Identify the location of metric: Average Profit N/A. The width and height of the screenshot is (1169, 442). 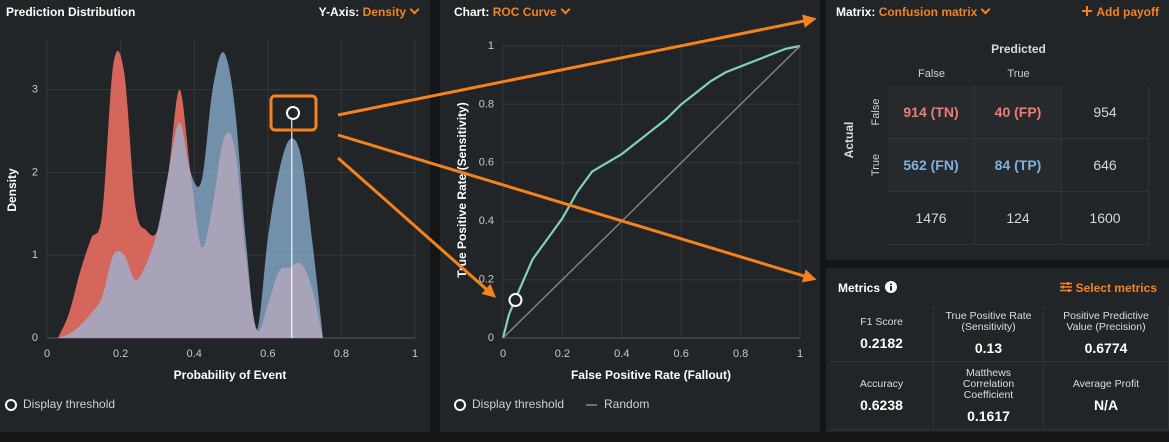
(1106, 396).